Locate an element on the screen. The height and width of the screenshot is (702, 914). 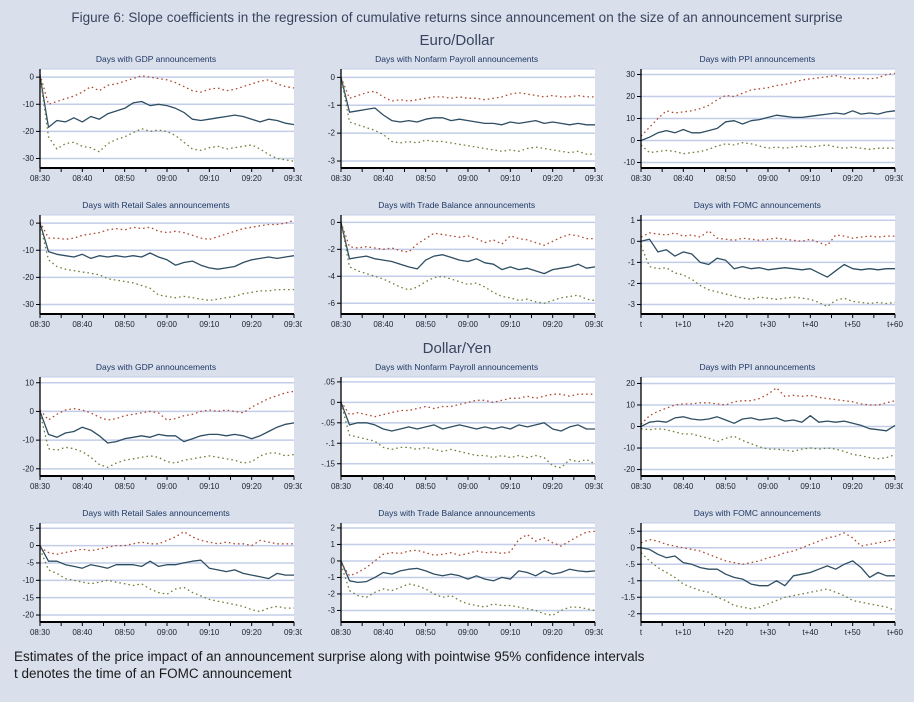
y-tick-label: 10 is located at coordinates (630, 118).